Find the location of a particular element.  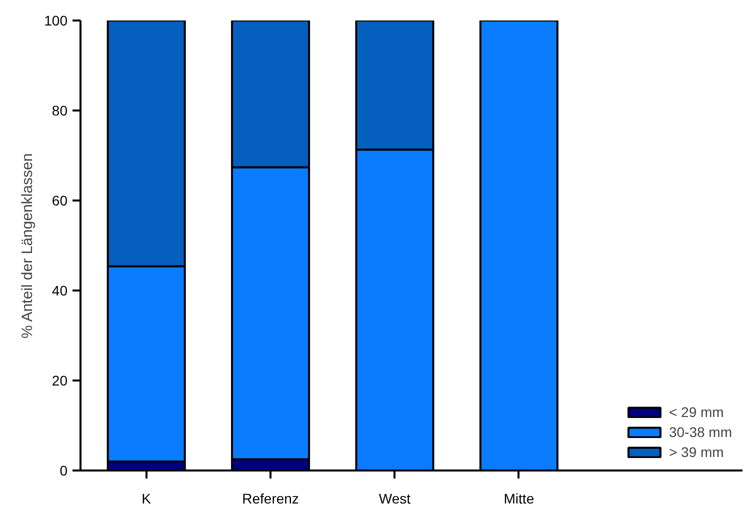

x-tick-label: Mitte is located at coordinates (519, 498).